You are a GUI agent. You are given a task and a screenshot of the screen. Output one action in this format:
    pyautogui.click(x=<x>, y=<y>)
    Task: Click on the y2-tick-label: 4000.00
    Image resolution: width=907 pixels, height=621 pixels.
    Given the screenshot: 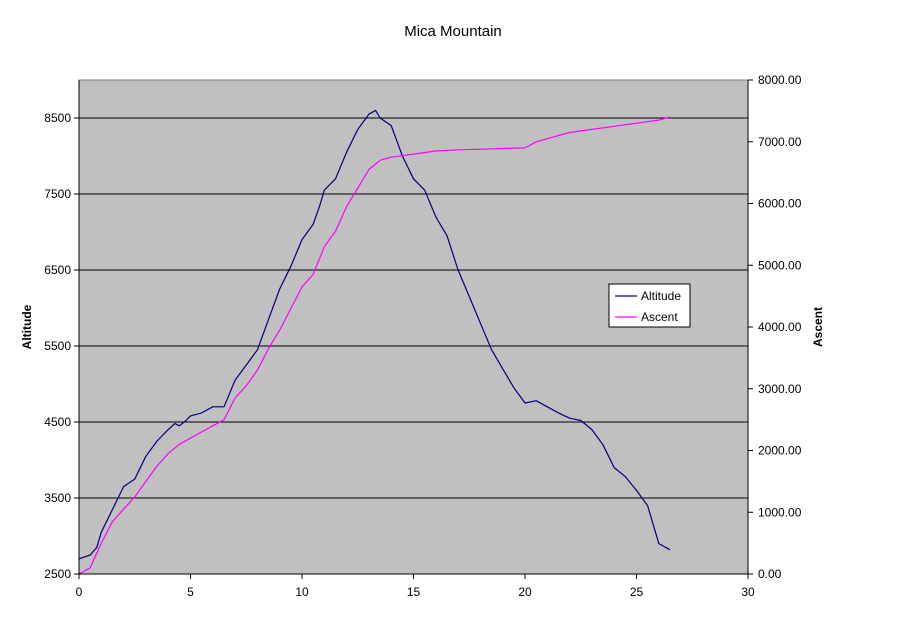 What is the action you would take?
    pyautogui.click(x=780, y=327)
    